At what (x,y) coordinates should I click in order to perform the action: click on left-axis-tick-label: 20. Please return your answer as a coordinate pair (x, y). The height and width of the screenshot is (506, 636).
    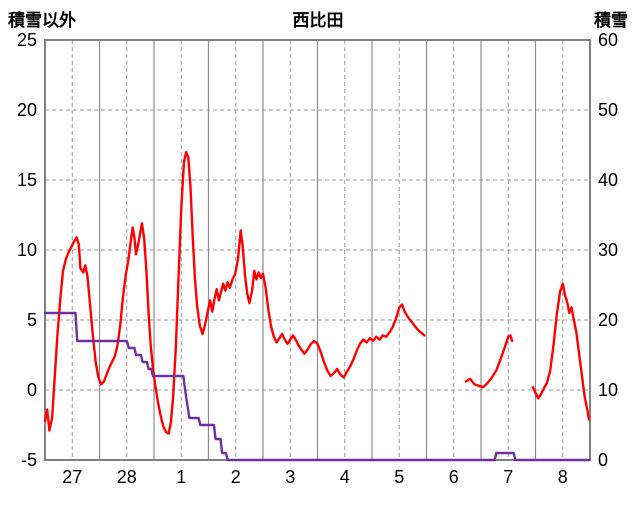
    Looking at the image, I should click on (27, 110).